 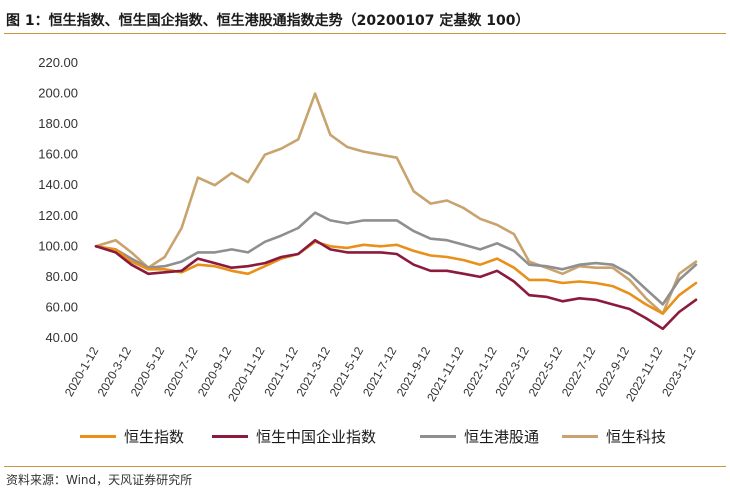 I want to click on y-tick-label: 200.00, so click(x=58, y=93).